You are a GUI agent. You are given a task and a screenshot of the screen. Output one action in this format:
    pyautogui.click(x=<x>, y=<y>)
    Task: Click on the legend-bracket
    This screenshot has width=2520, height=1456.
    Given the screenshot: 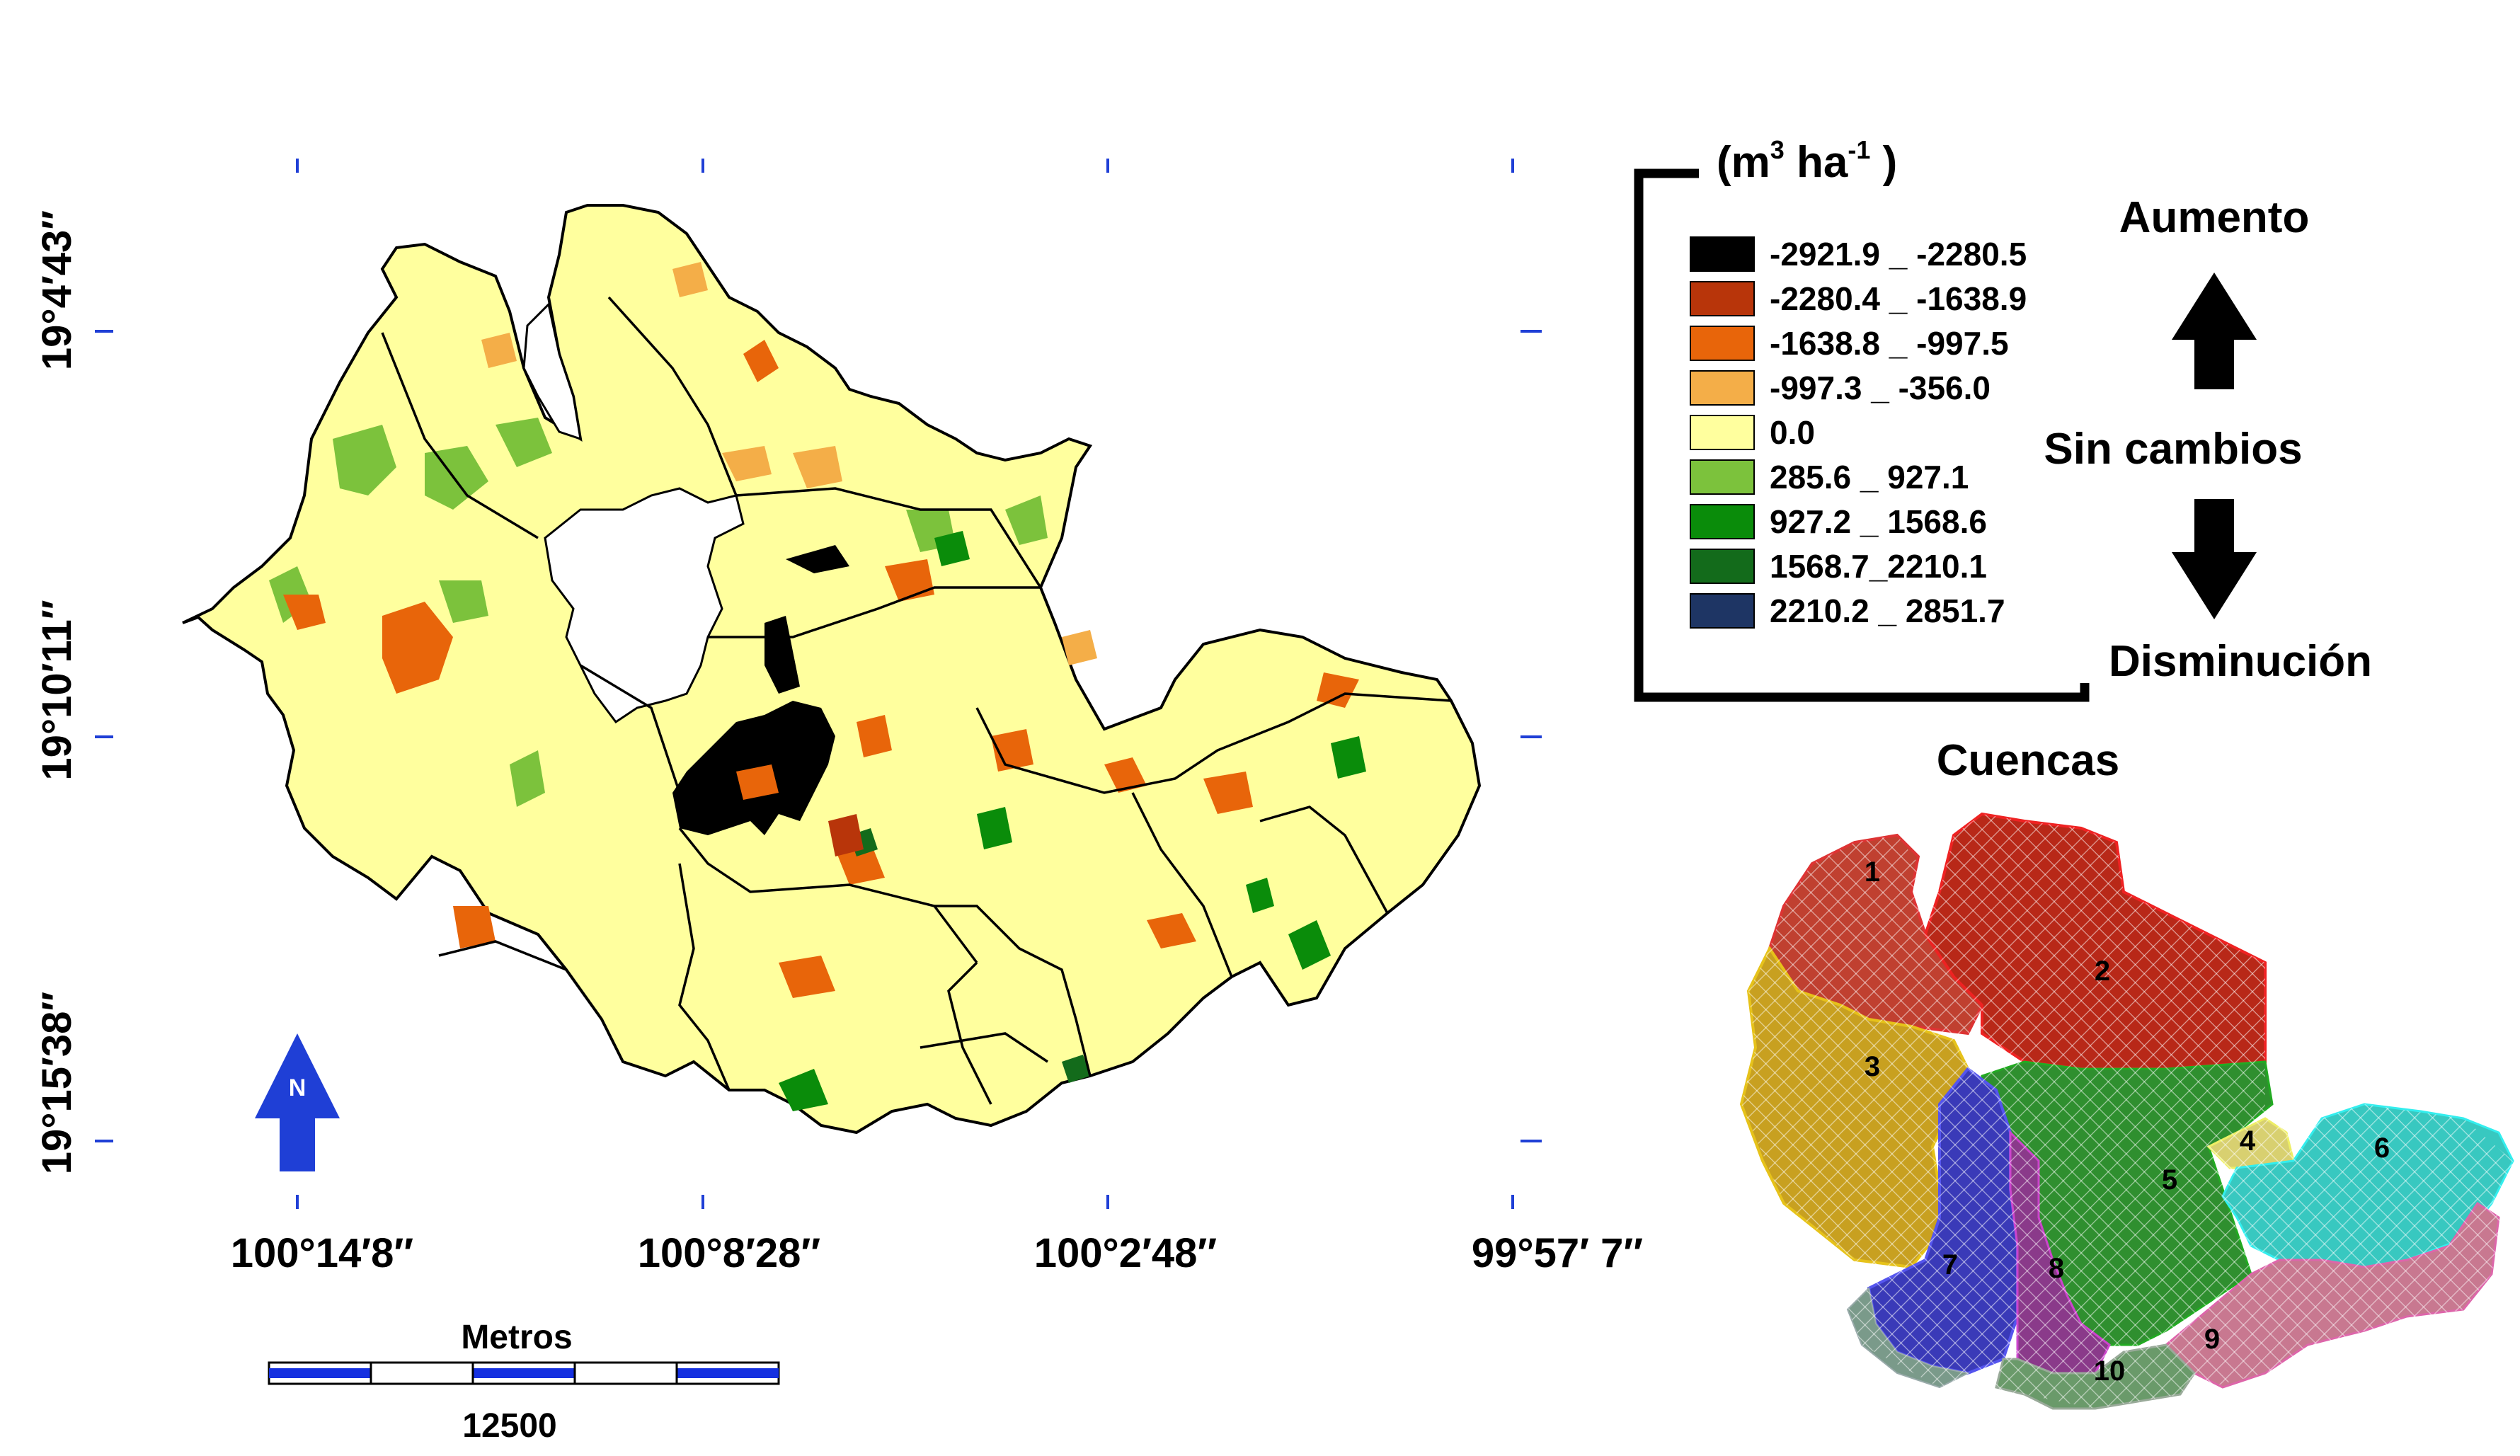 What is the action you would take?
    pyautogui.click(x=1862, y=435)
    